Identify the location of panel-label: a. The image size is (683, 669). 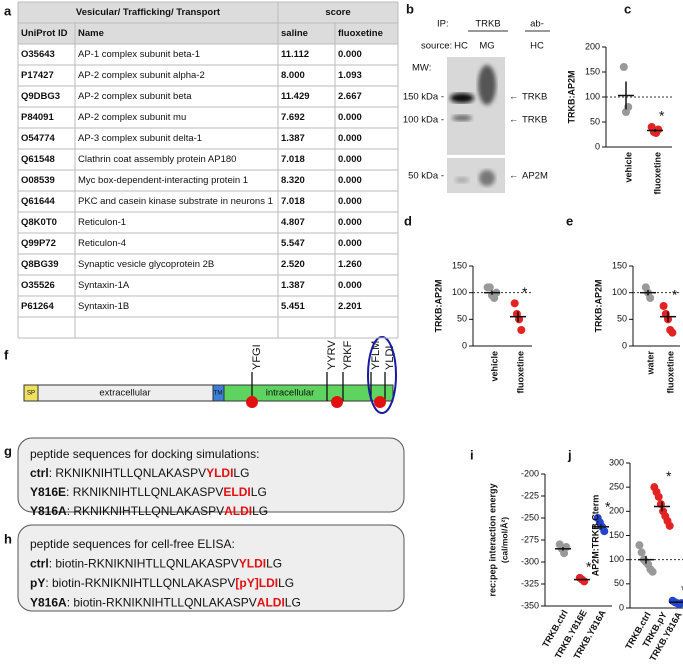
(8, 10).